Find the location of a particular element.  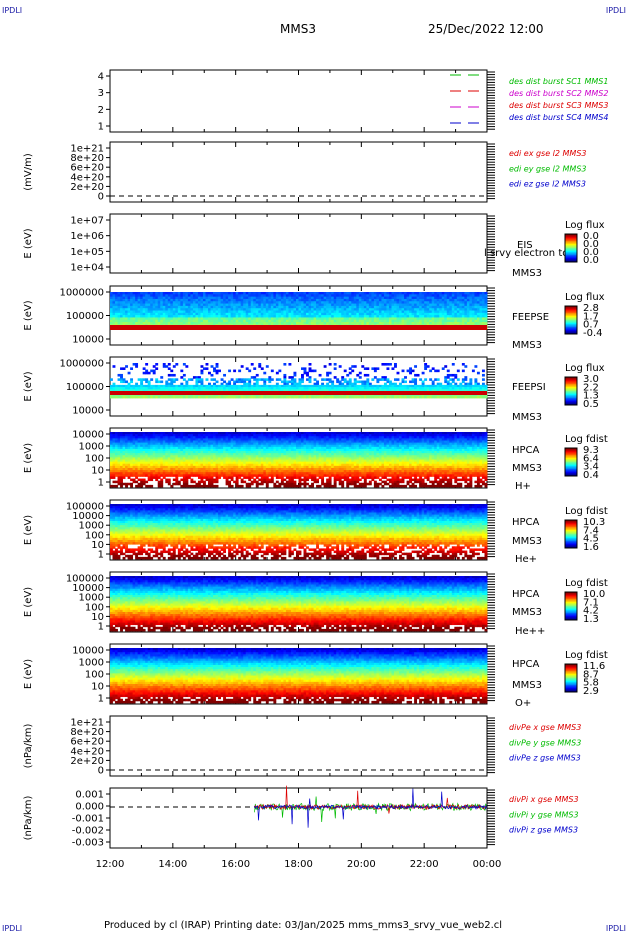

y-tick-label: 10000 is located at coordinates (88, 340).